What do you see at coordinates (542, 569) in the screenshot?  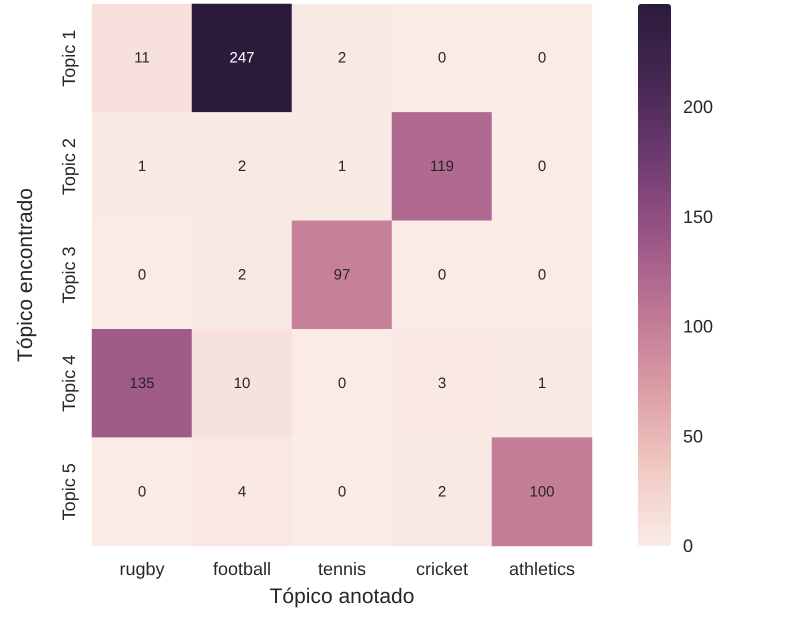 I see `x-tick-label: athletics` at bounding box center [542, 569].